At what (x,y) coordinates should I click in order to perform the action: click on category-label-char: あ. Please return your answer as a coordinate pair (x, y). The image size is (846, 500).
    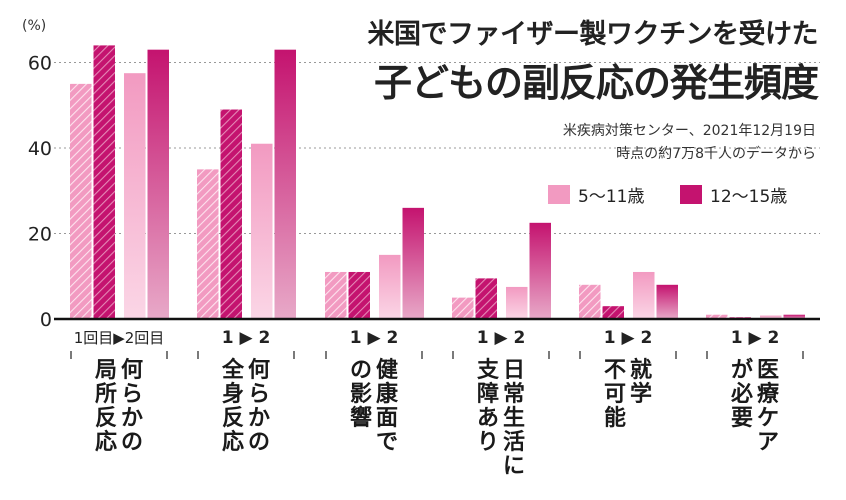
    Looking at the image, I should click on (488, 418).